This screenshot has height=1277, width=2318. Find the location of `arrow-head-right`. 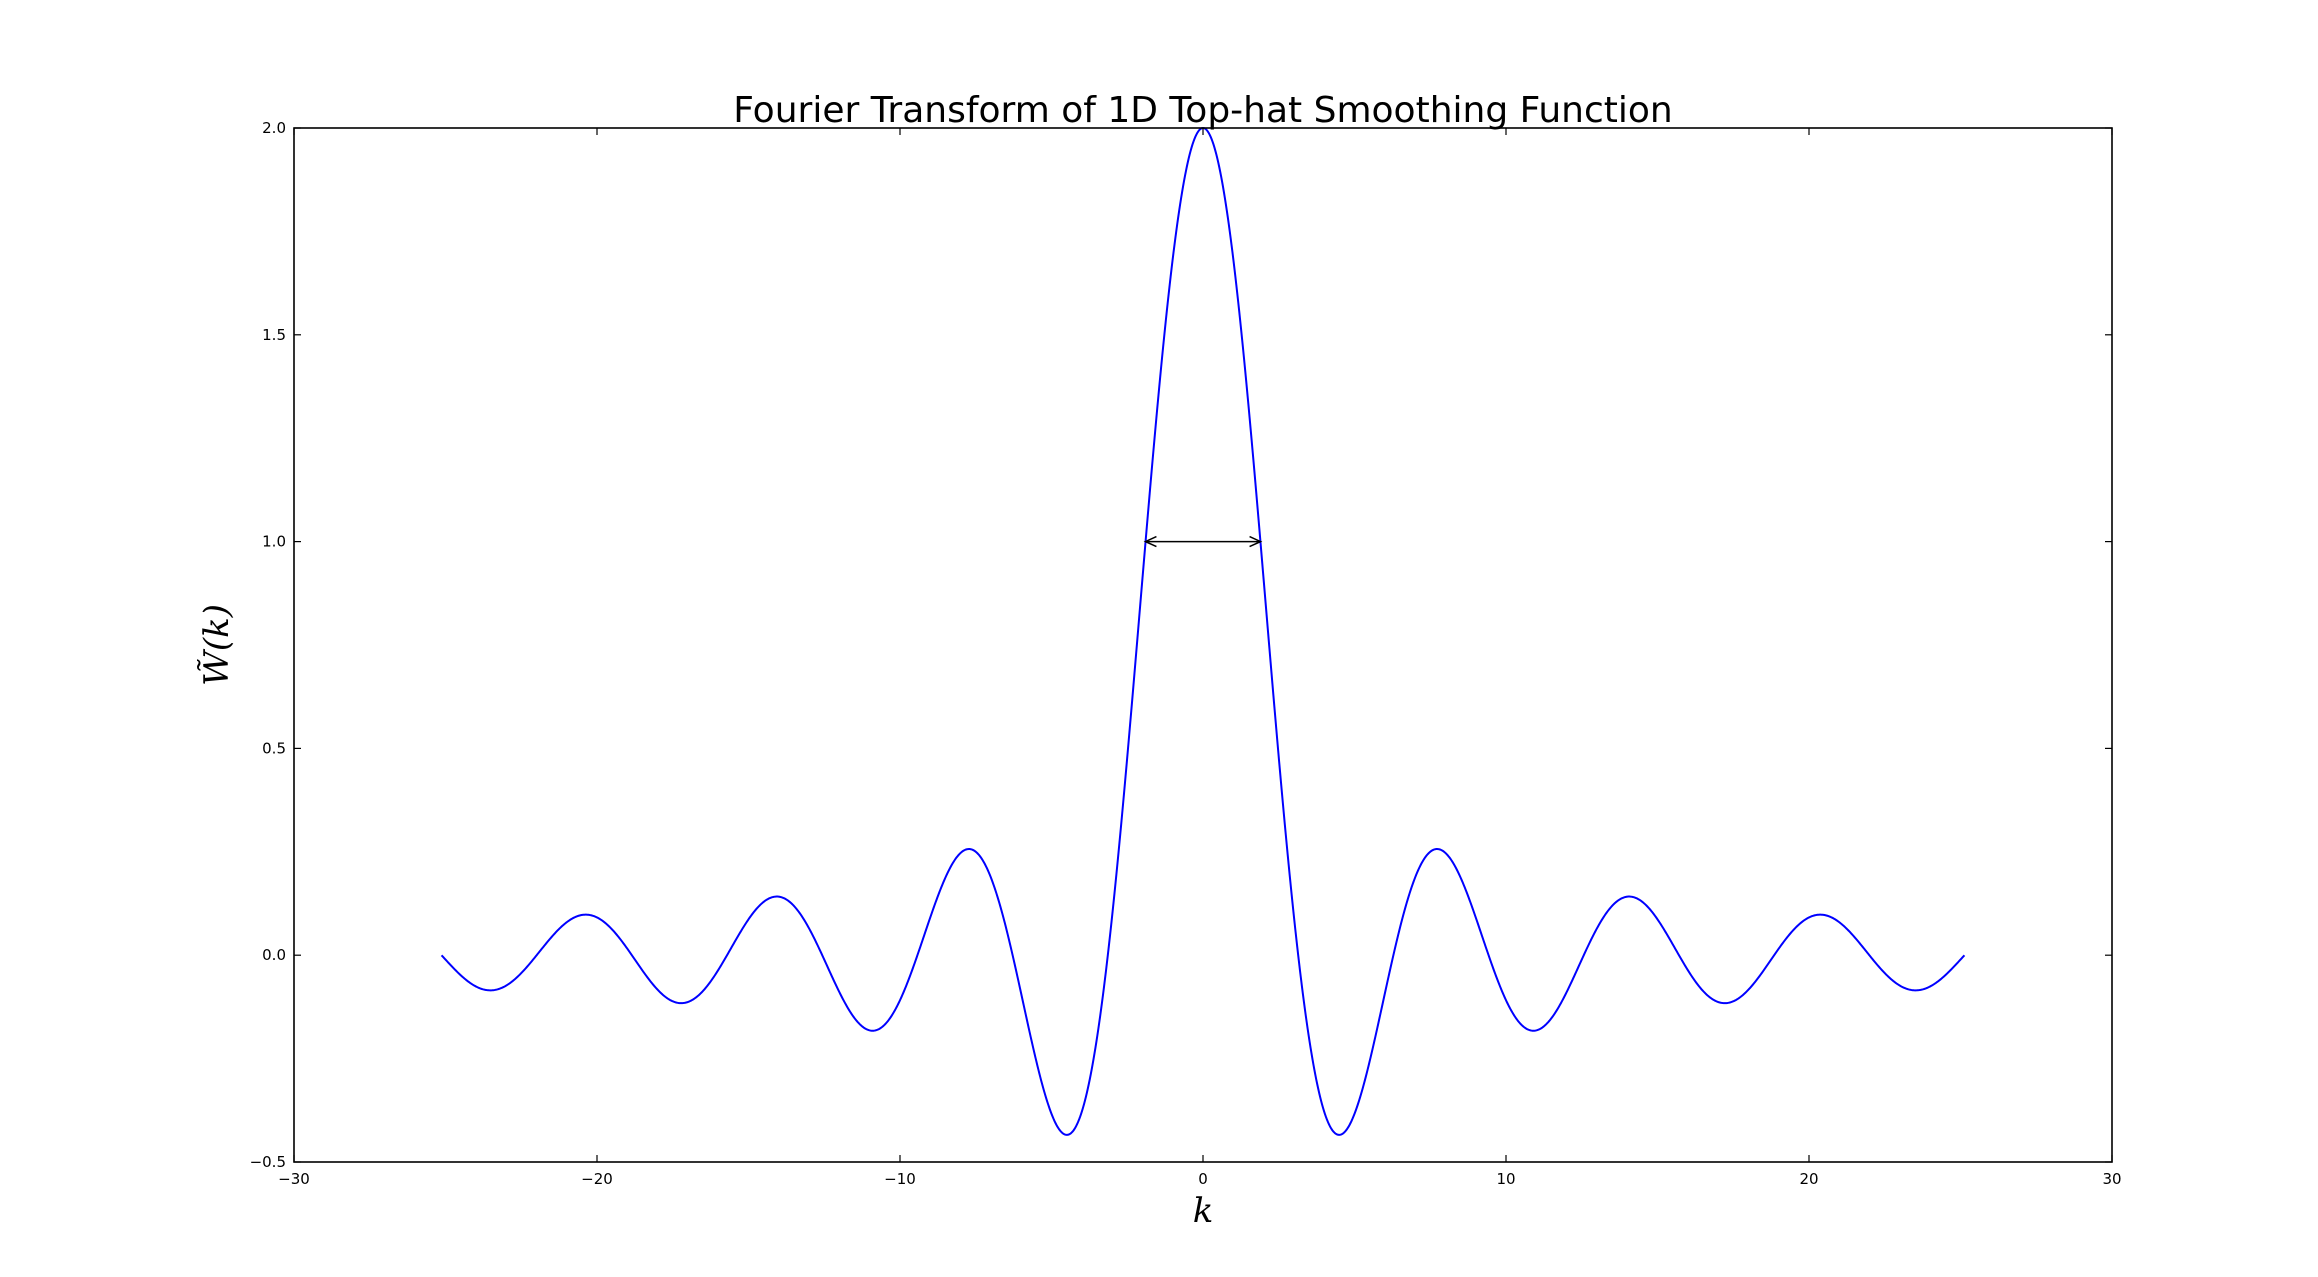

arrow-head-right is located at coordinates (1256, 541).